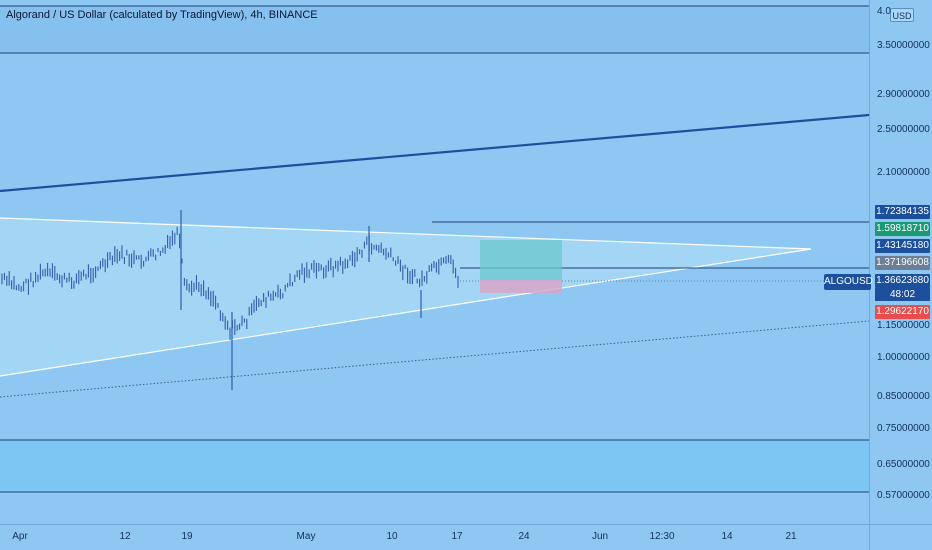 The image size is (932, 550). What do you see at coordinates (434, 537) in the screenshot?
I see `time-scale: Apr 12 19 May 10 17 24 Jun 12:30 14 21` at bounding box center [434, 537].